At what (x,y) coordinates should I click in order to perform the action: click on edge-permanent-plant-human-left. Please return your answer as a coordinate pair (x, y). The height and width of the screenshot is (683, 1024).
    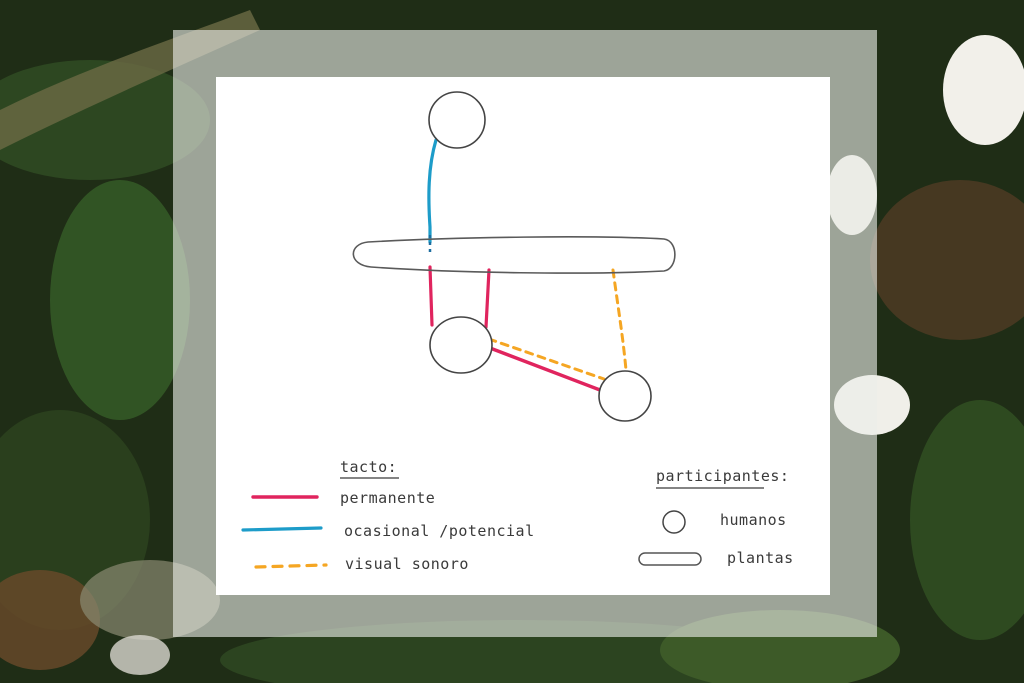
    Looking at the image, I should click on (431, 296).